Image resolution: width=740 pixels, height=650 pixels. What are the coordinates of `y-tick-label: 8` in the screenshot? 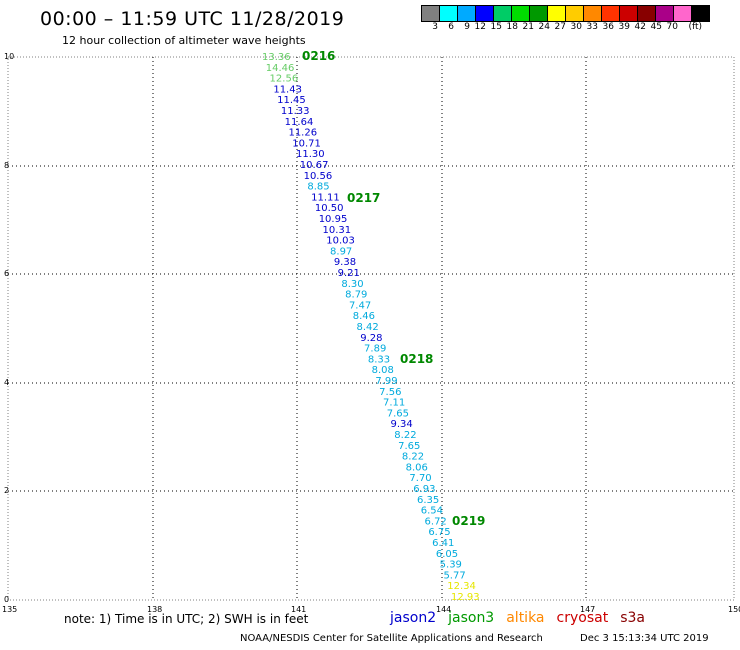 It's located at (6, 165).